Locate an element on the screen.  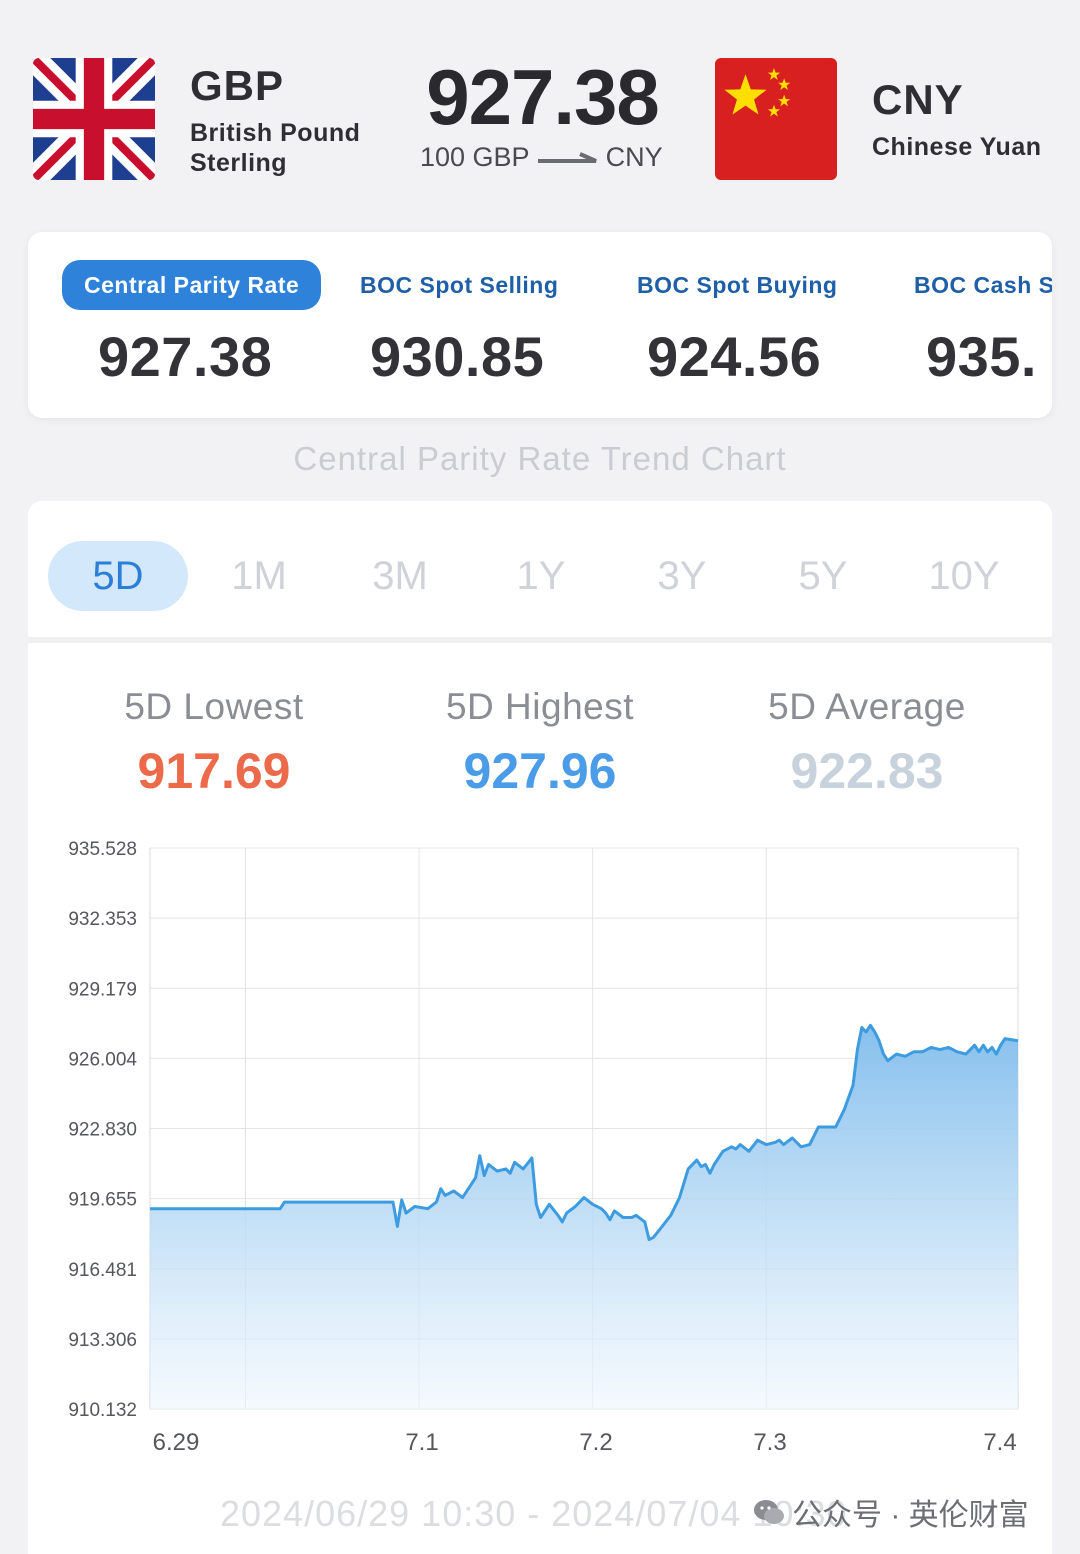
stat-lowest-value: 917.69 is located at coordinates (214, 771).